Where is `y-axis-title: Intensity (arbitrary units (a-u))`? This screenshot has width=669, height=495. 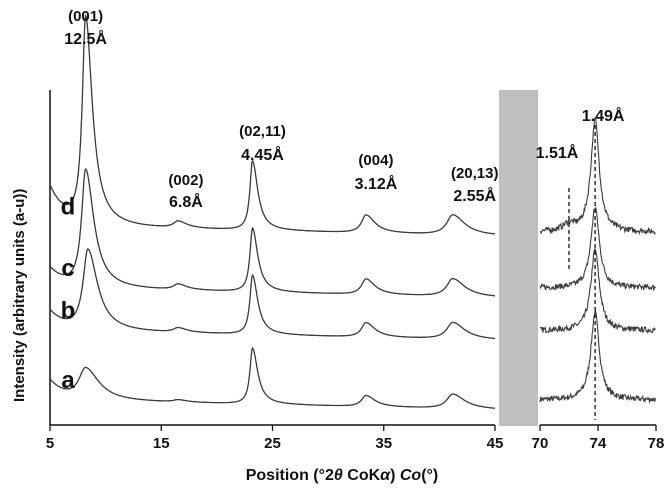 y-axis-title: Intensity (arbitrary units (a-u)) is located at coordinates (19, 295).